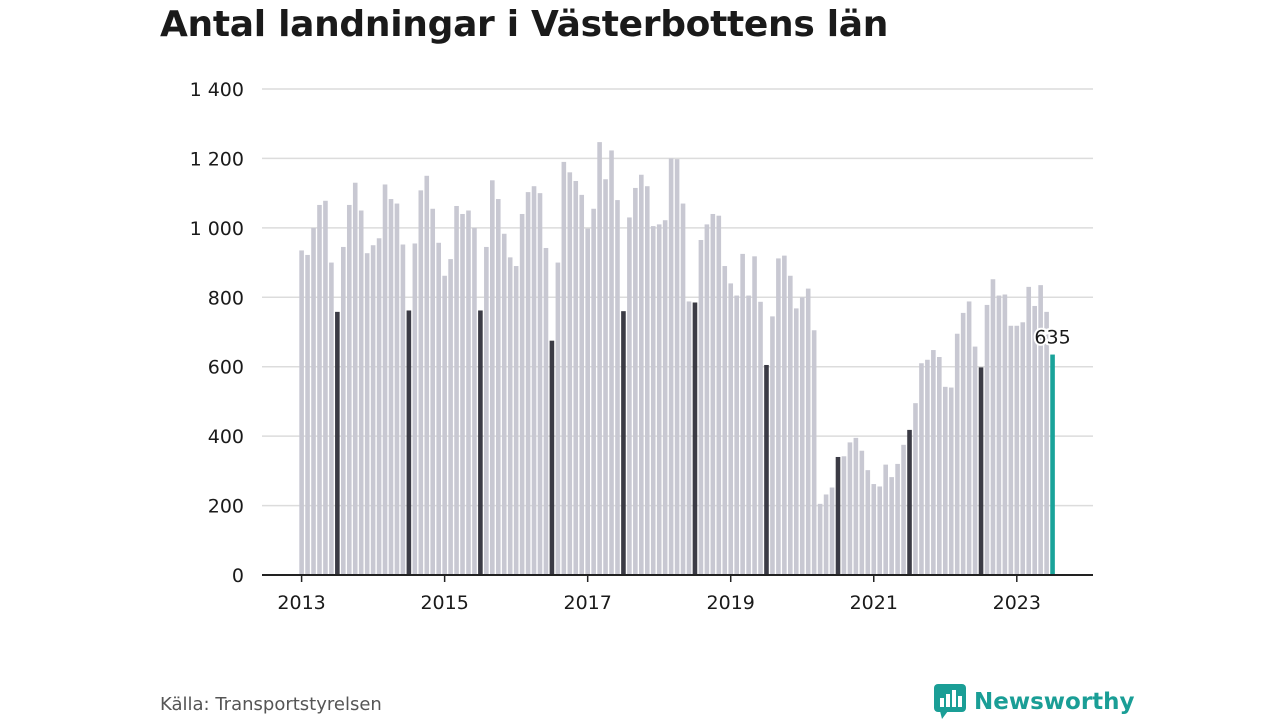 This screenshot has width=1280, height=720. I want to click on y-tick-label: 1 200, so click(217, 159).